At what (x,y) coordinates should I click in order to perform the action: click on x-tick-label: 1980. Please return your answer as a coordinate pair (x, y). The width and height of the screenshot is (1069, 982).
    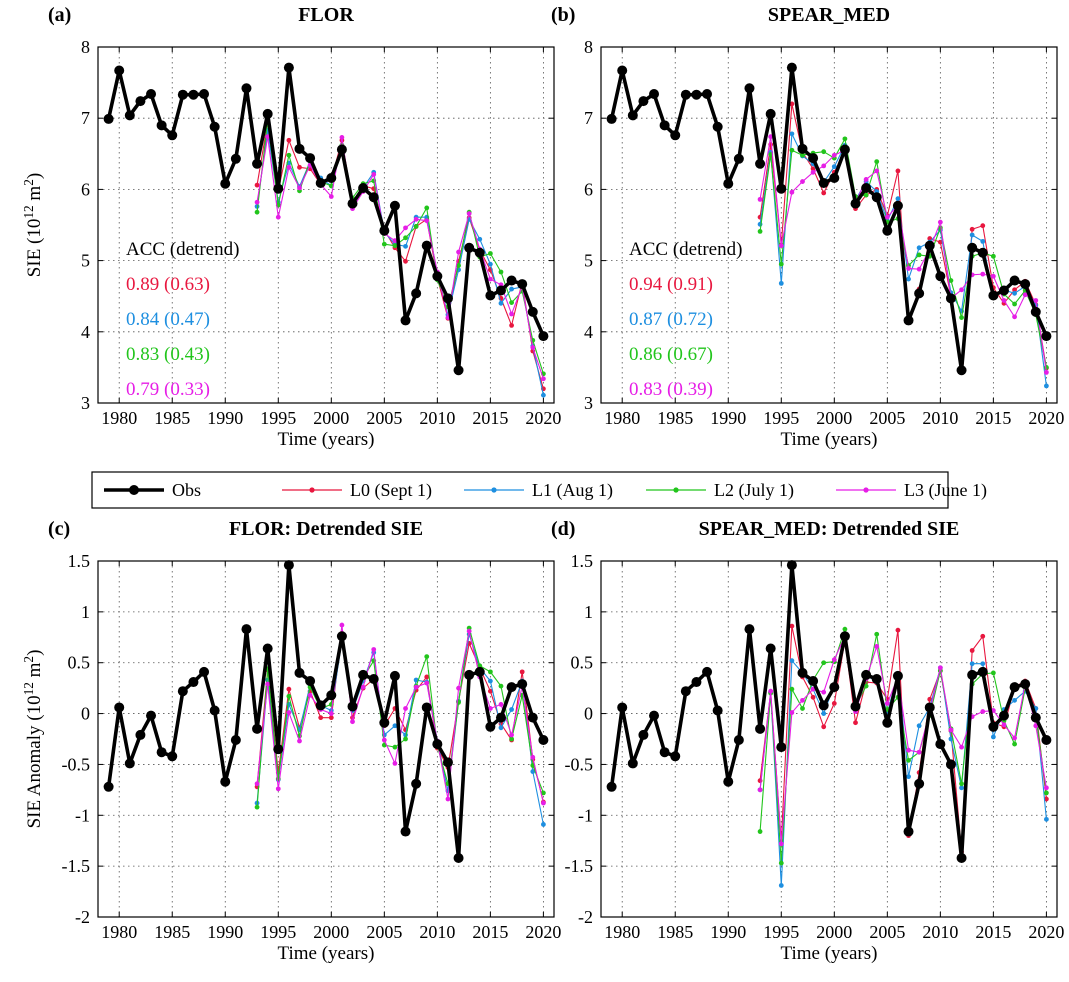
    Looking at the image, I should click on (119, 418).